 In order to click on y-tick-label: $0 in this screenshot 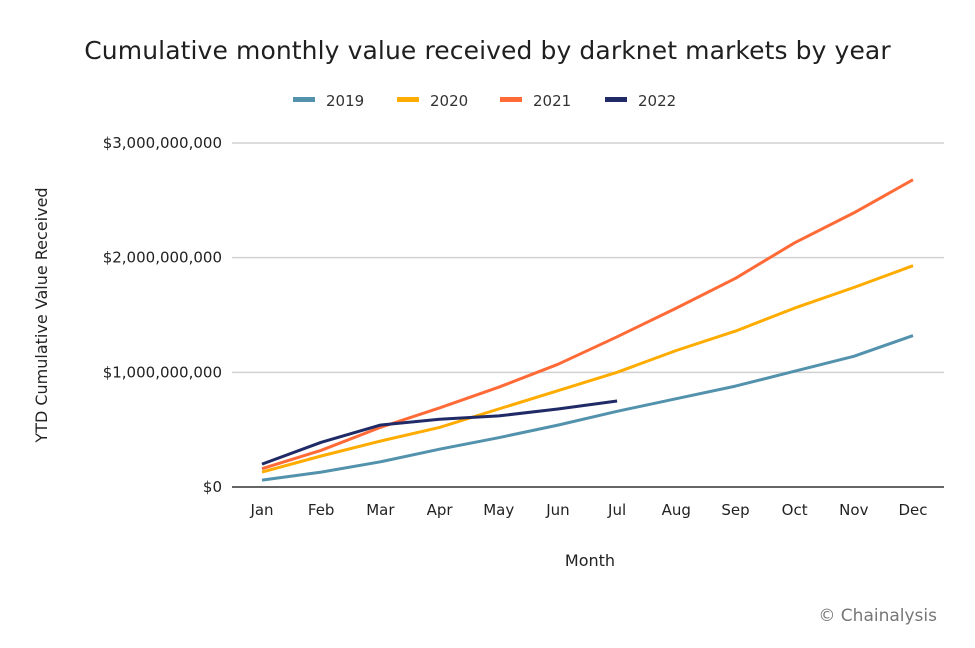, I will do `click(212, 487)`.